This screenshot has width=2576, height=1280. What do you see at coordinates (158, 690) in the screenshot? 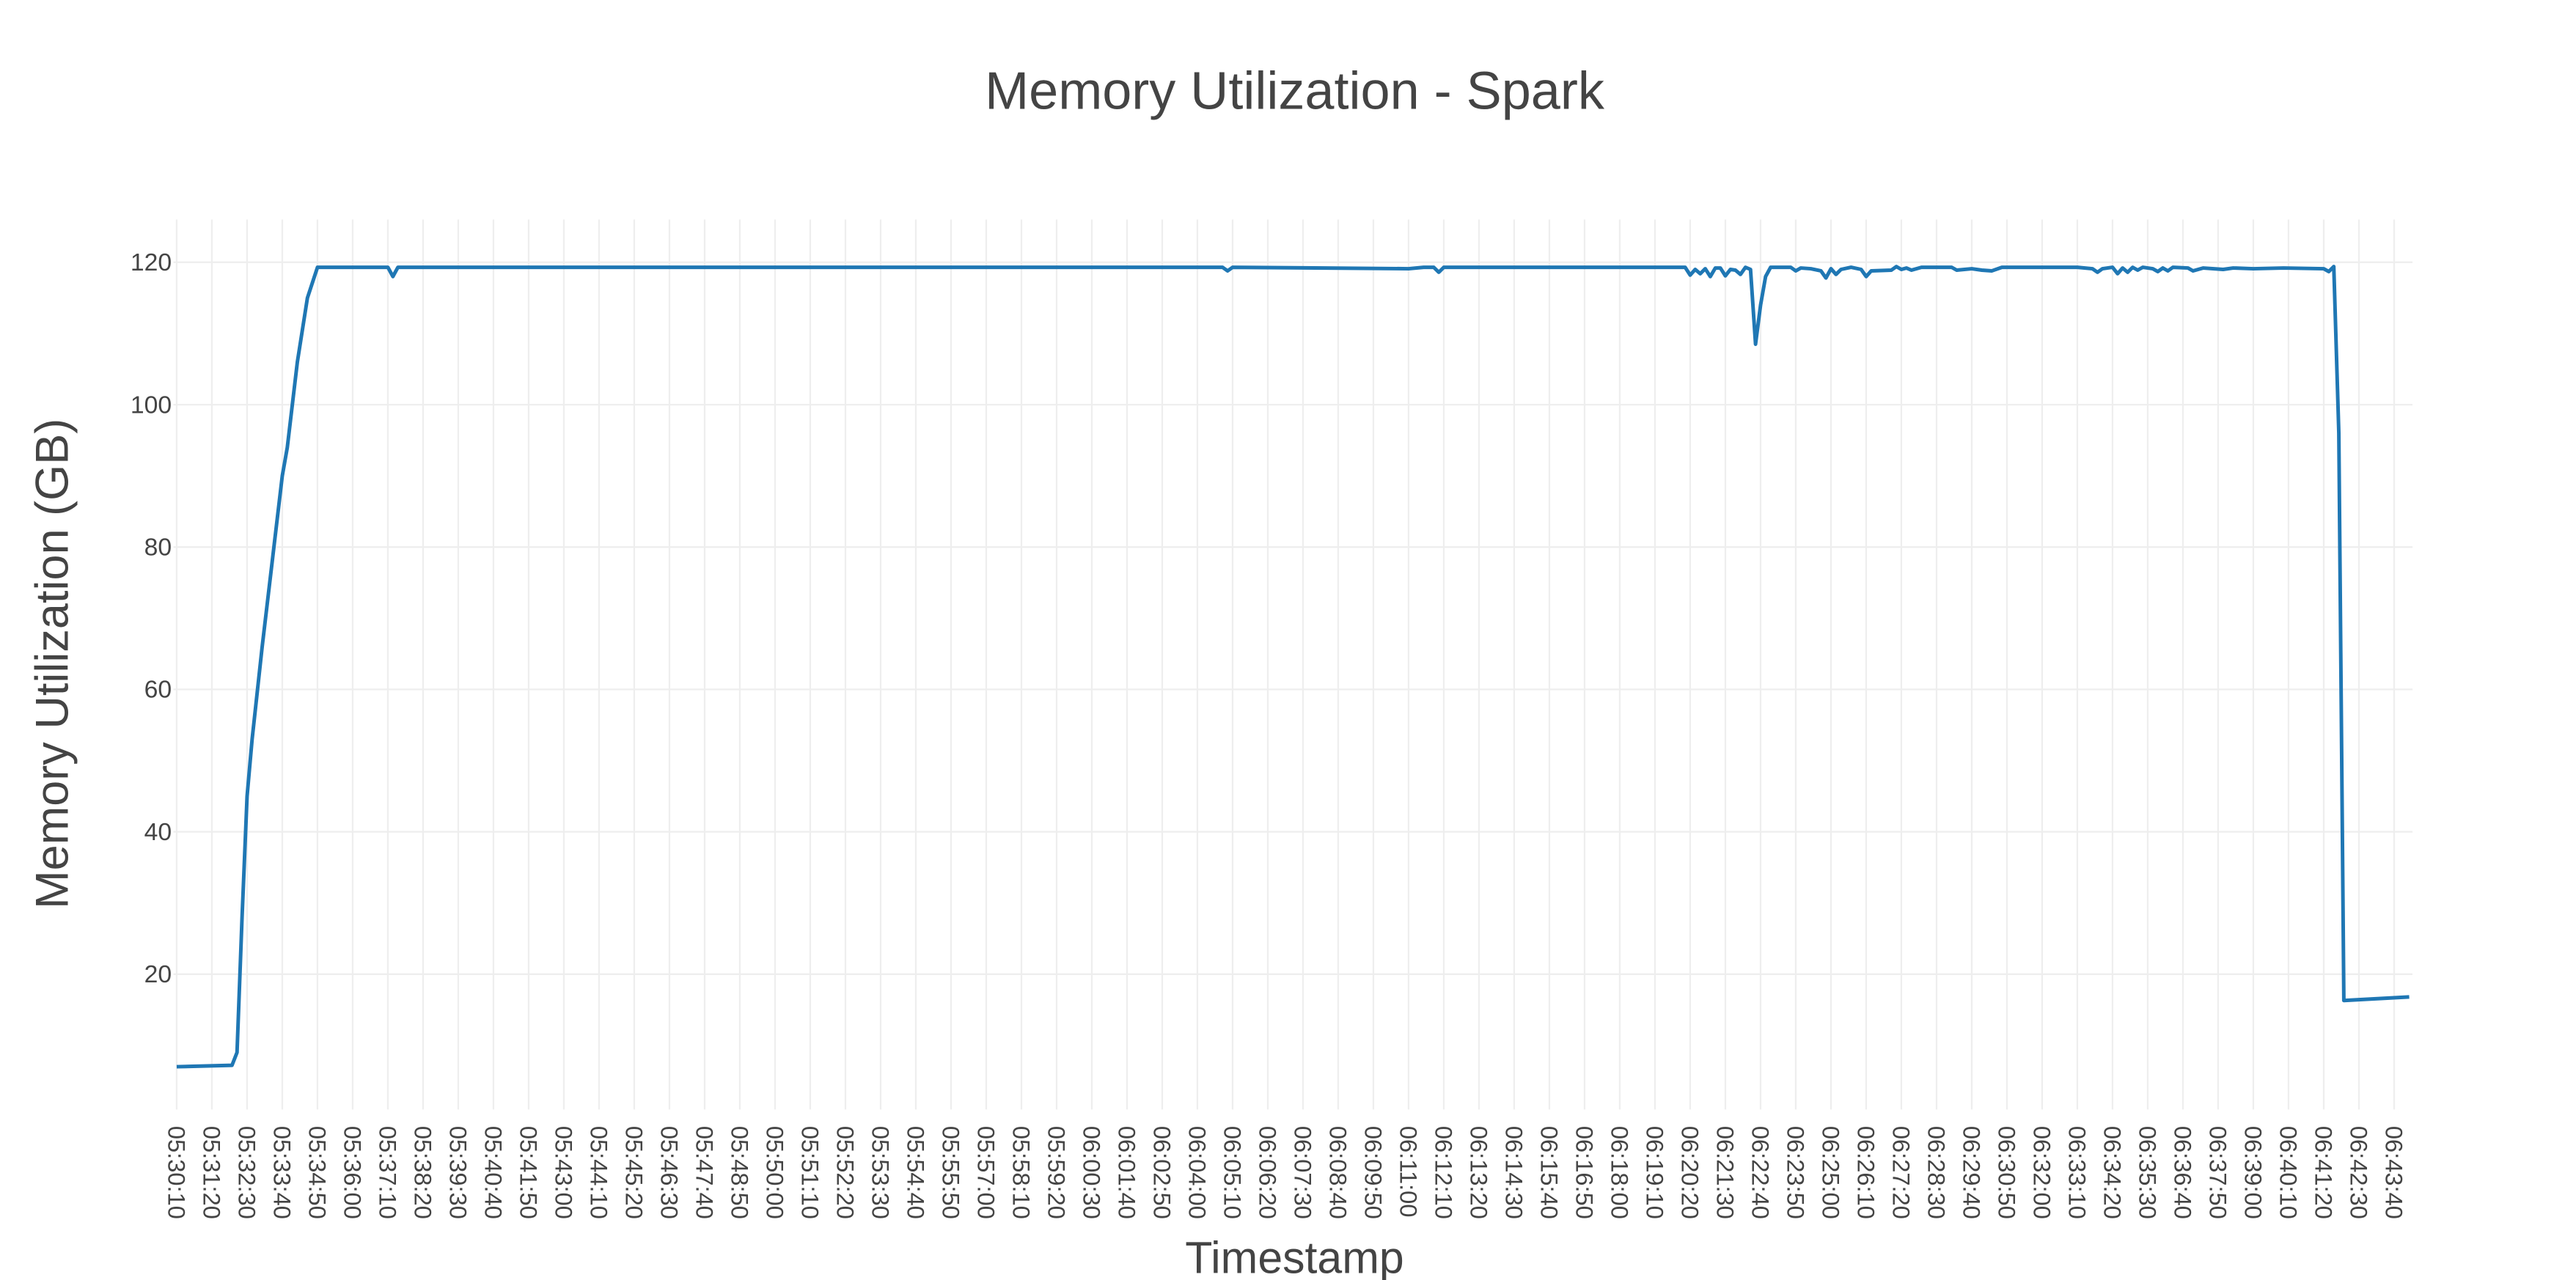
I see `y-tick-label: 60` at bounding box center [158, 690].